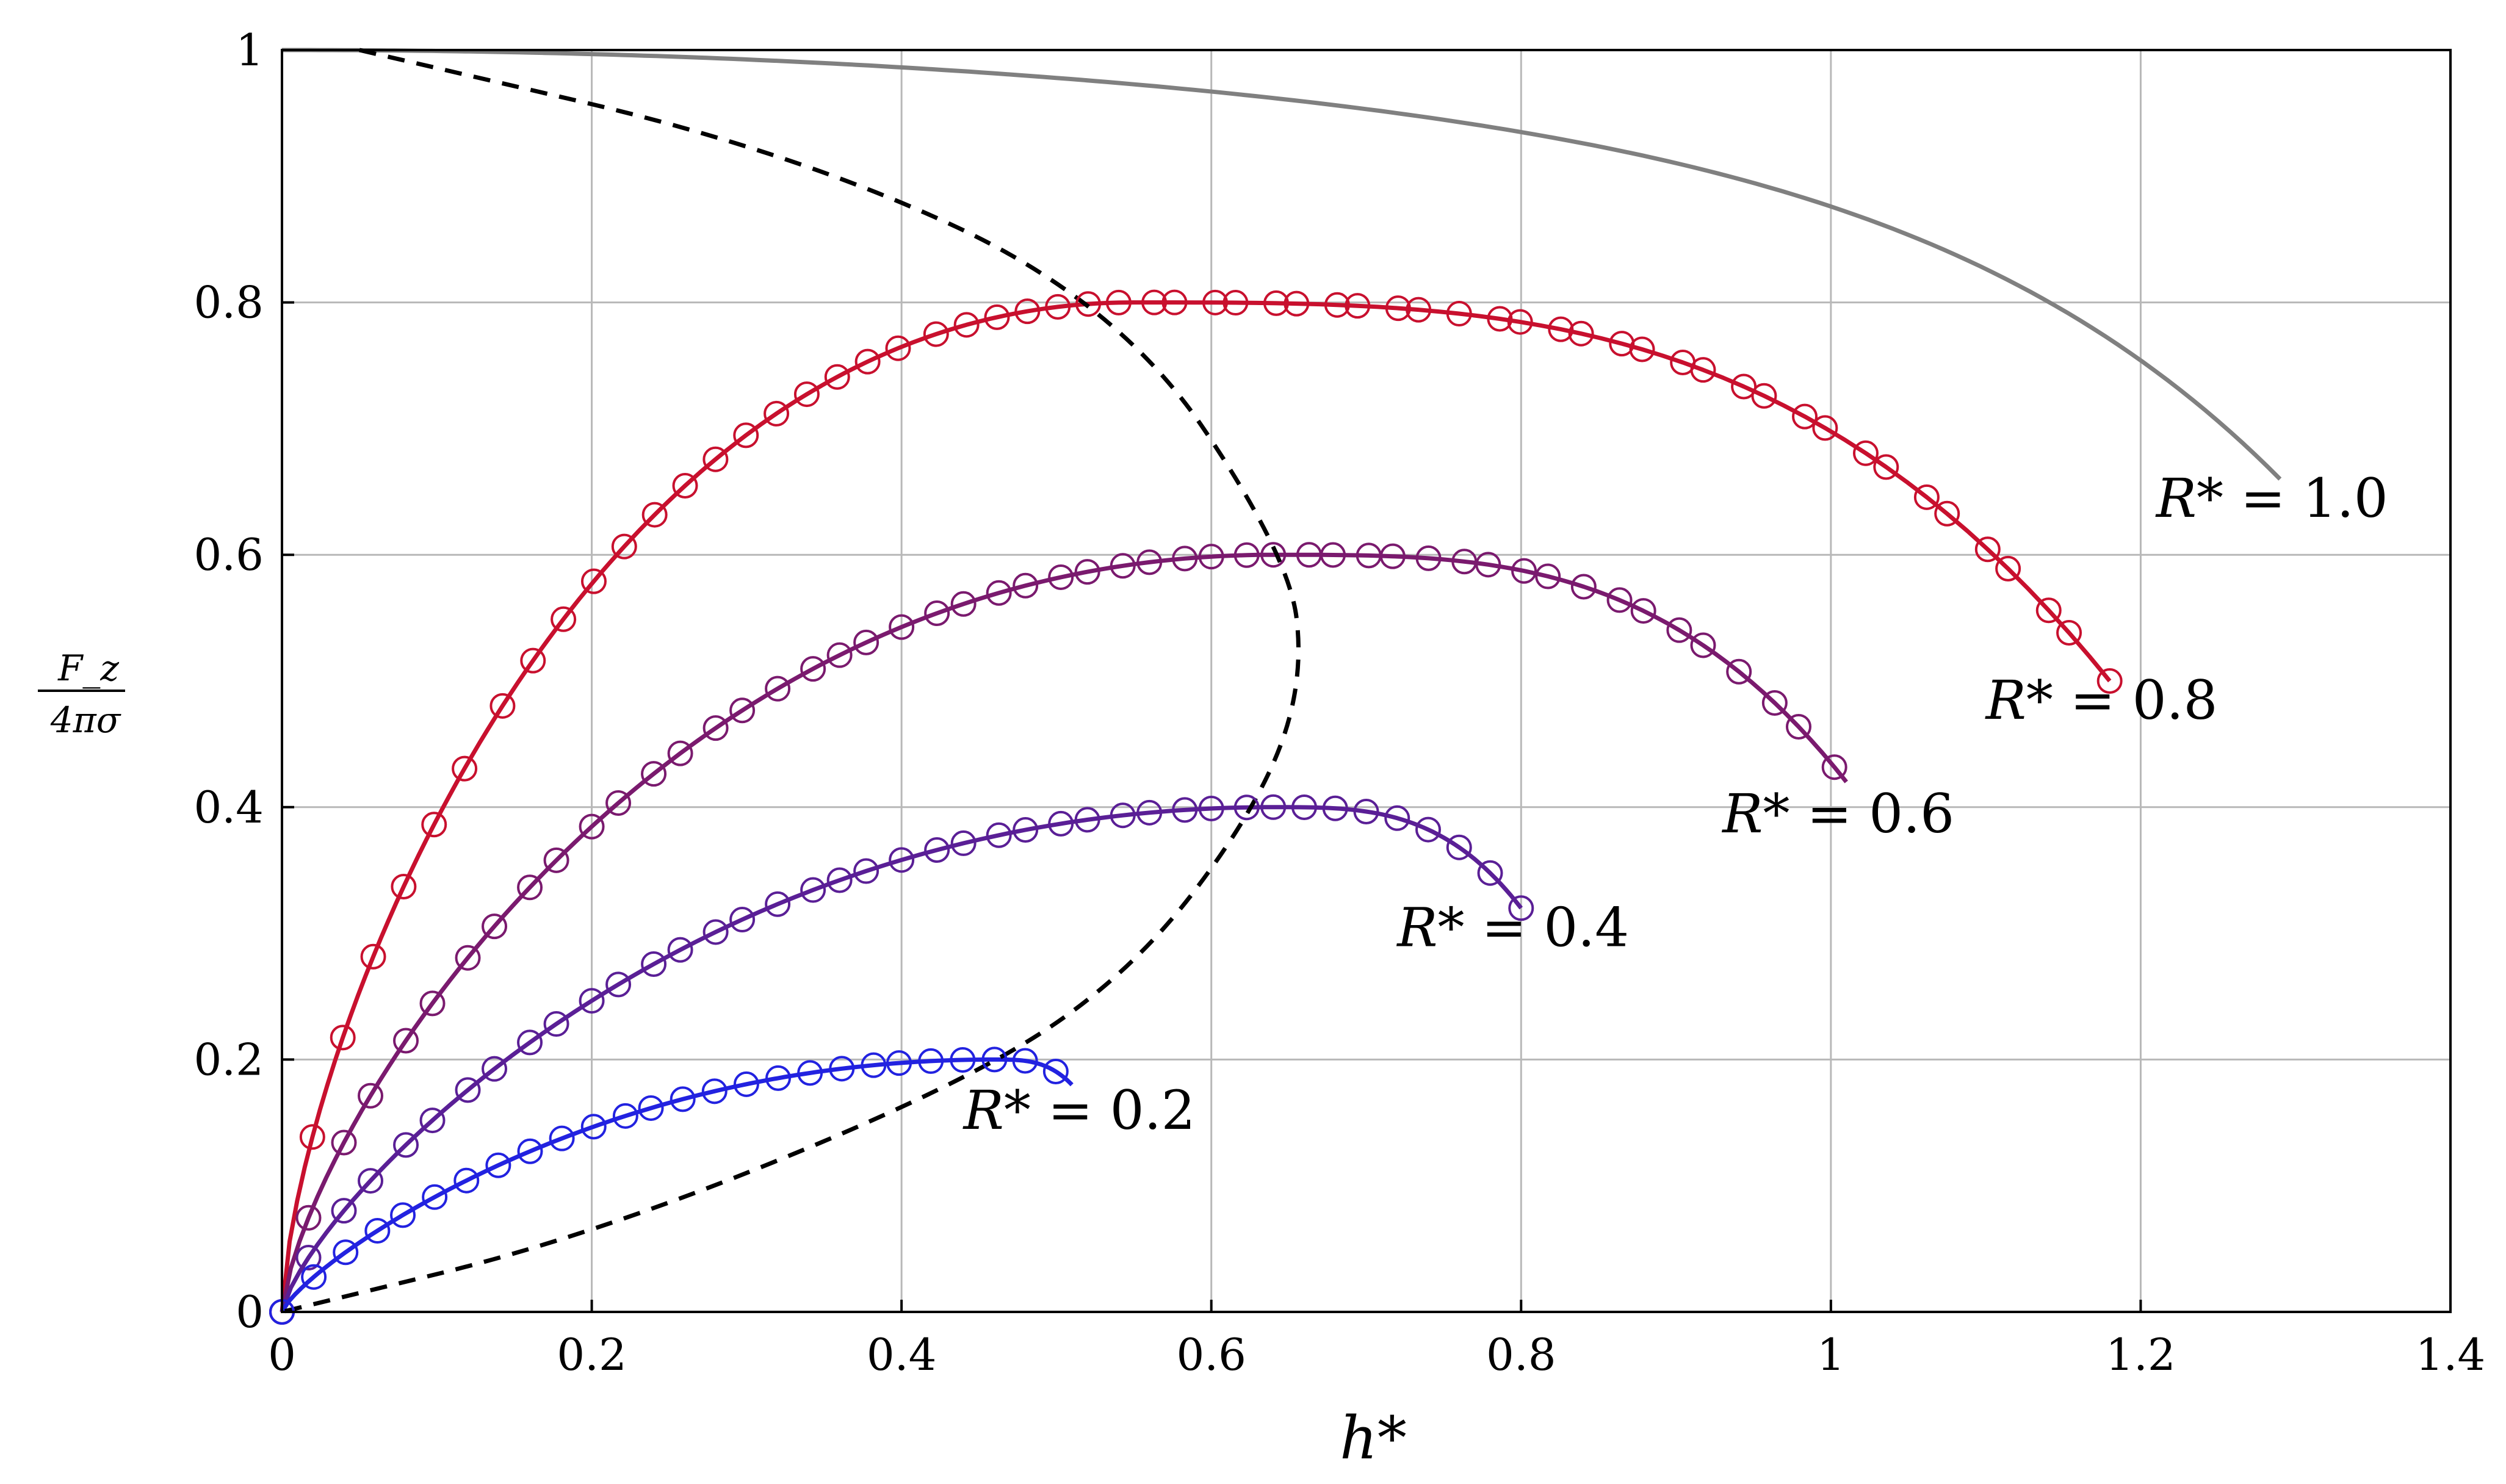  I want to click on series-label: R* = 0.8, so click(2101, 700).